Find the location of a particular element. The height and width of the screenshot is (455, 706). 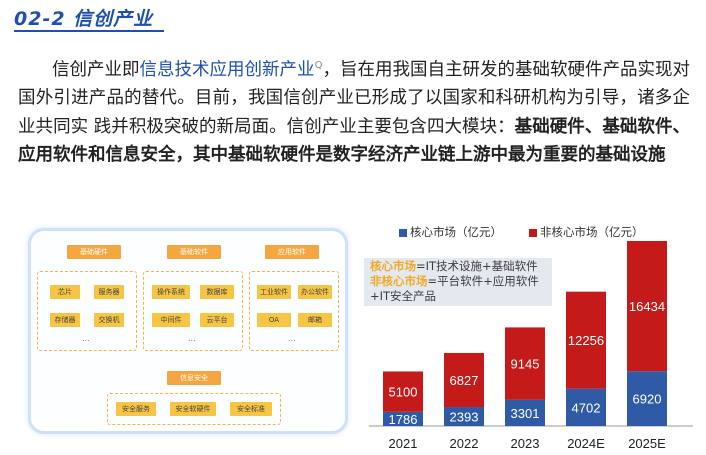

office-software-item: 办公软件 is located at coordinates (315, 292).